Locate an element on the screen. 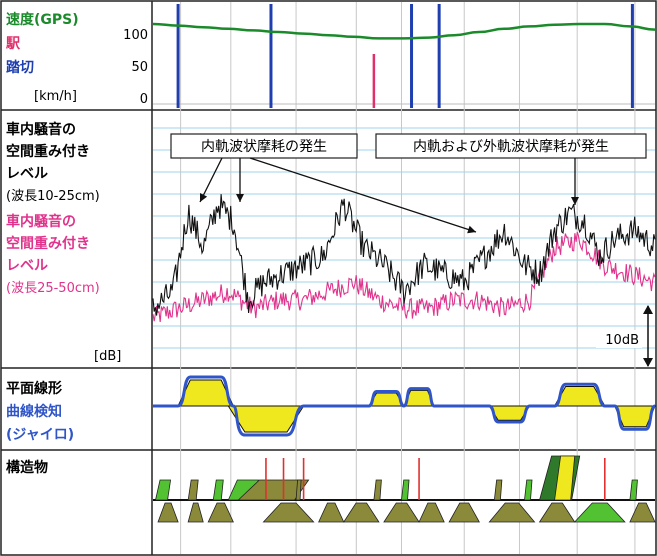  noise-long-label-line2: 空間重み付き is located at coordinates (48, 243).